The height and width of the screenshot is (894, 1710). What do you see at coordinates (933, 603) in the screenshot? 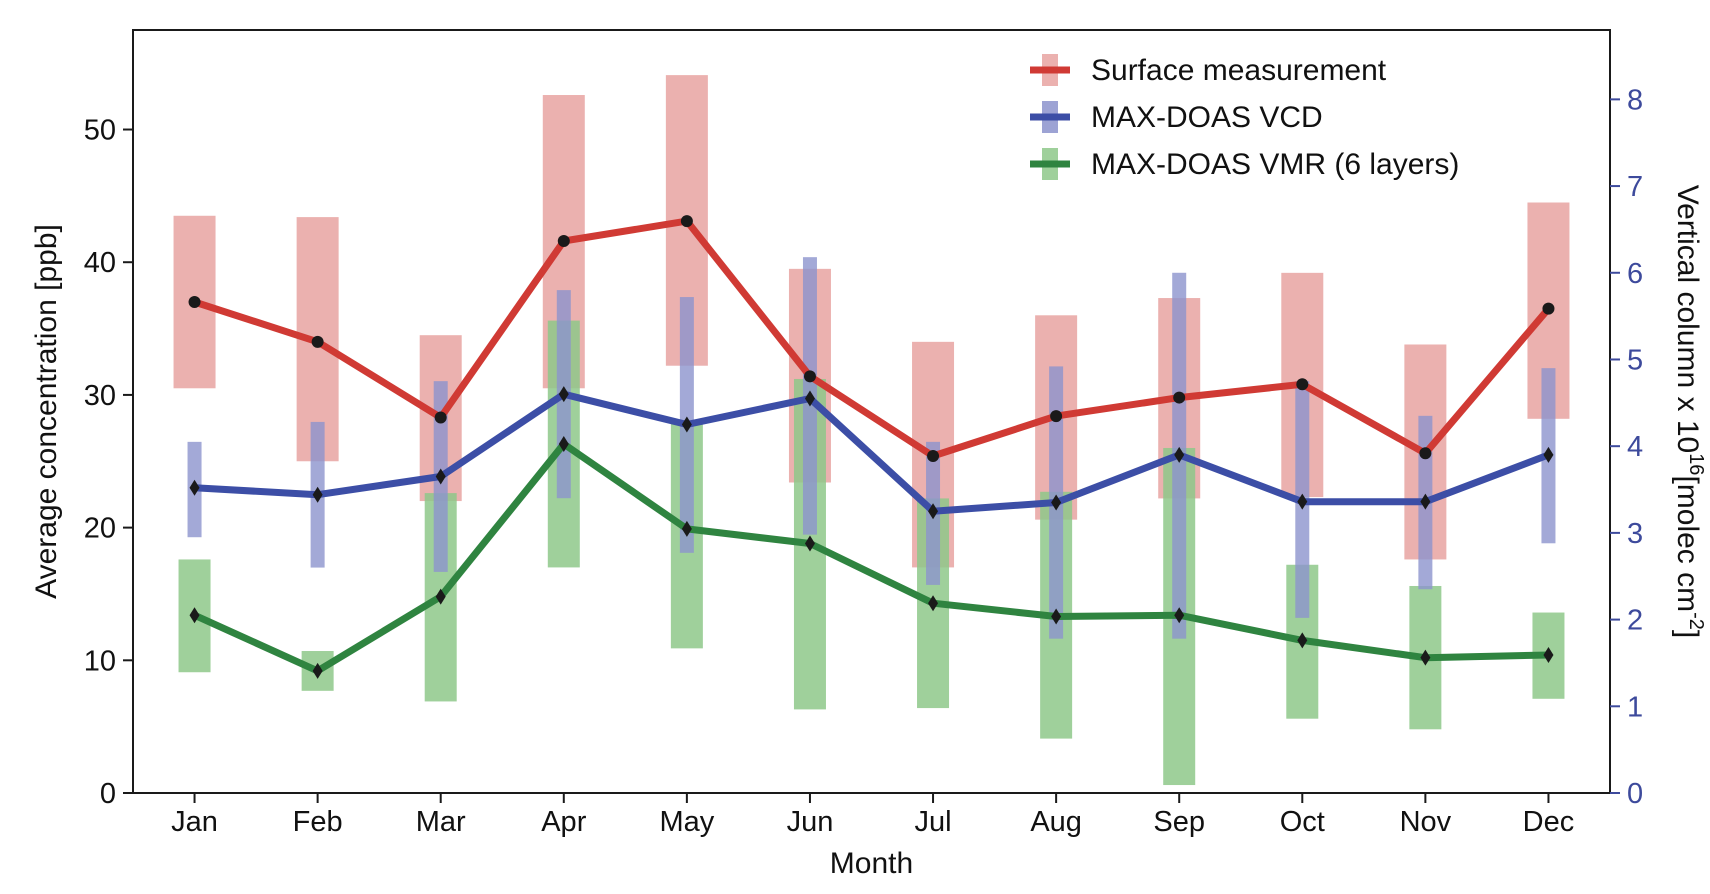
I see `data-point-3-jul` at bounding box center [933, 603].